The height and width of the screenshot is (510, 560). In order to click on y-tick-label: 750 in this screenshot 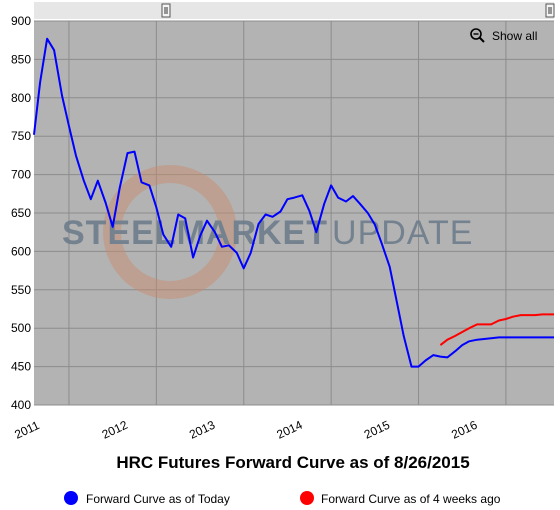, I will do `click(21, 136)`.